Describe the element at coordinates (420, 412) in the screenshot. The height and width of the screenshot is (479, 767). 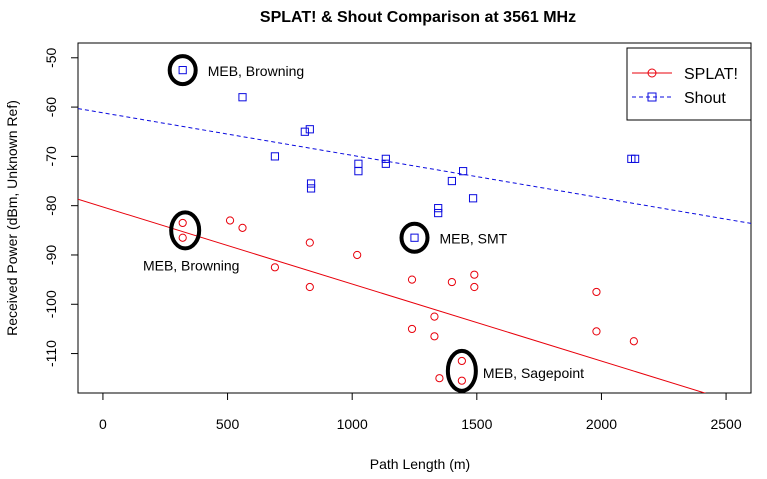
I see `x-axis: 0 500 1000 1500 2000 2500` at that location.